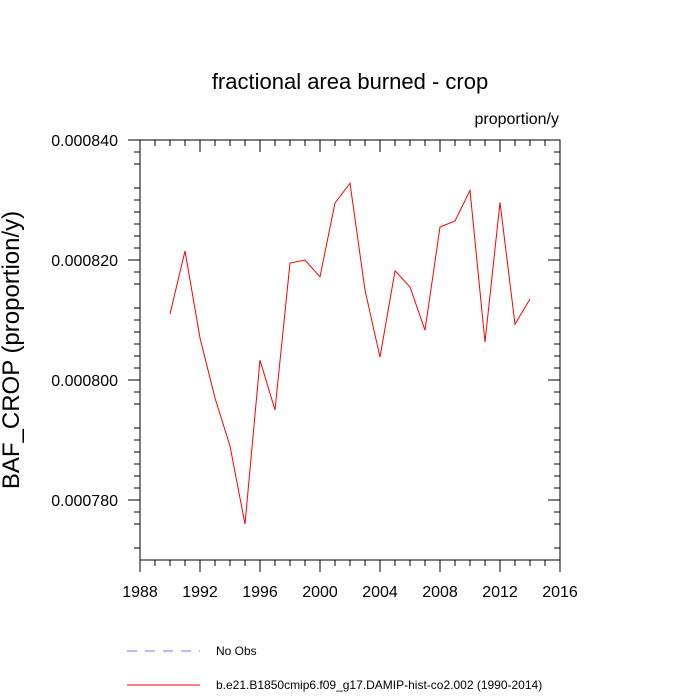 The width and height of the screenshot is (700, 700). I want to click on y-tick-label: 0.000820, so click(84, 261).